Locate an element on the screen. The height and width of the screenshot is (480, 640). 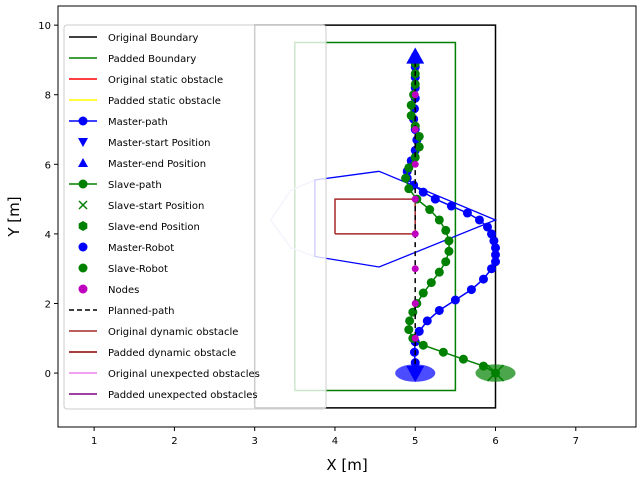
legend-label: Original unexpected obstacles is located at coordinates (184, 374).